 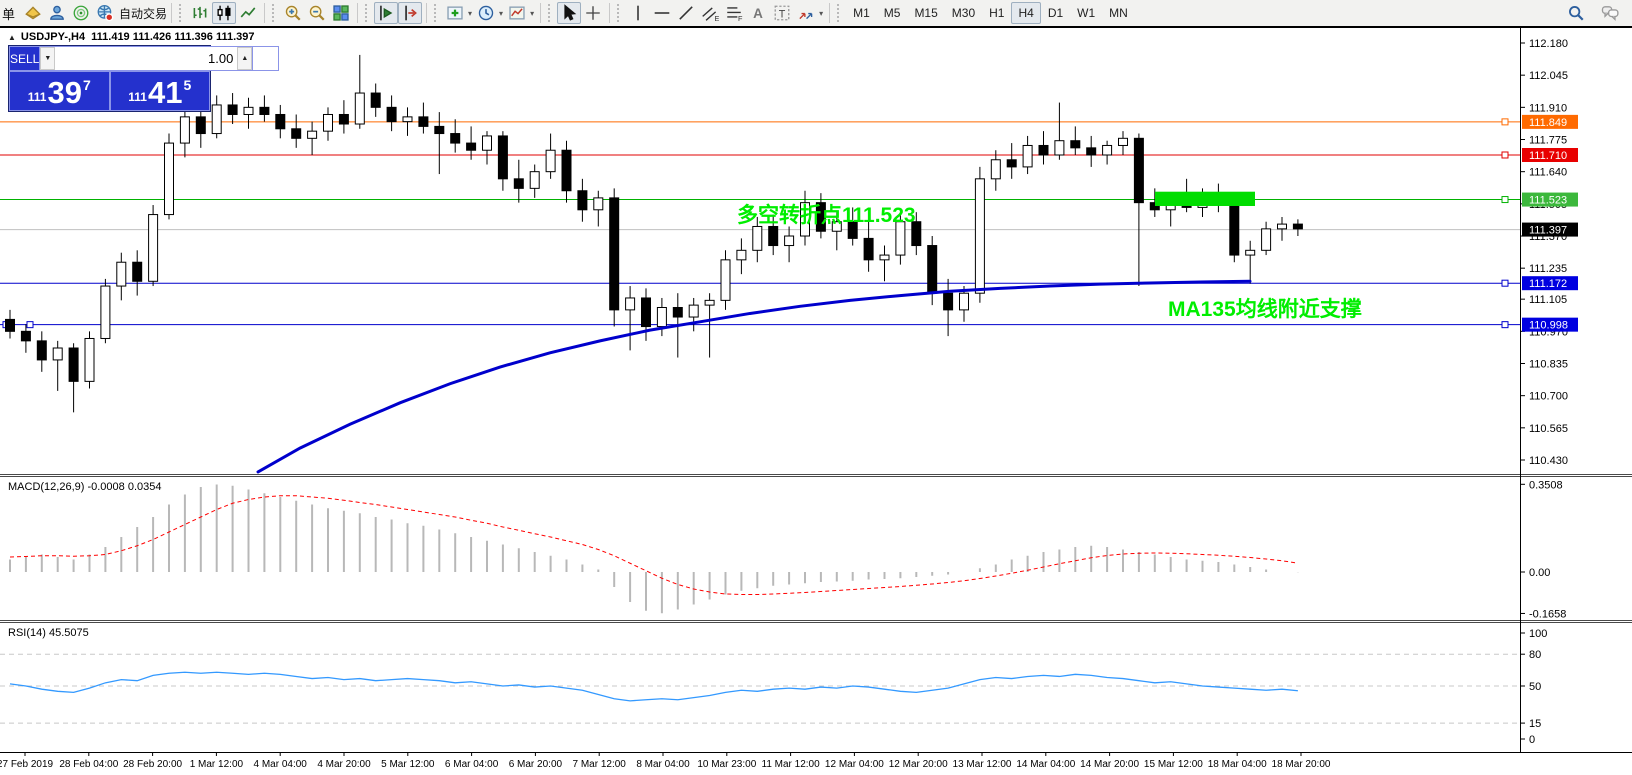 I want to click on svg-text: 4 Mar 20:00, so click(x=344, y=764).